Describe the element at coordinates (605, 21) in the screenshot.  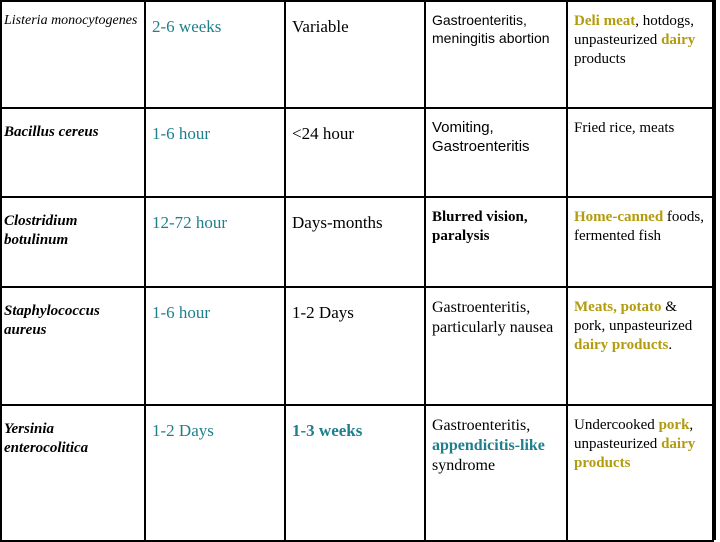
I see `food-text: Deli meat` at that location.